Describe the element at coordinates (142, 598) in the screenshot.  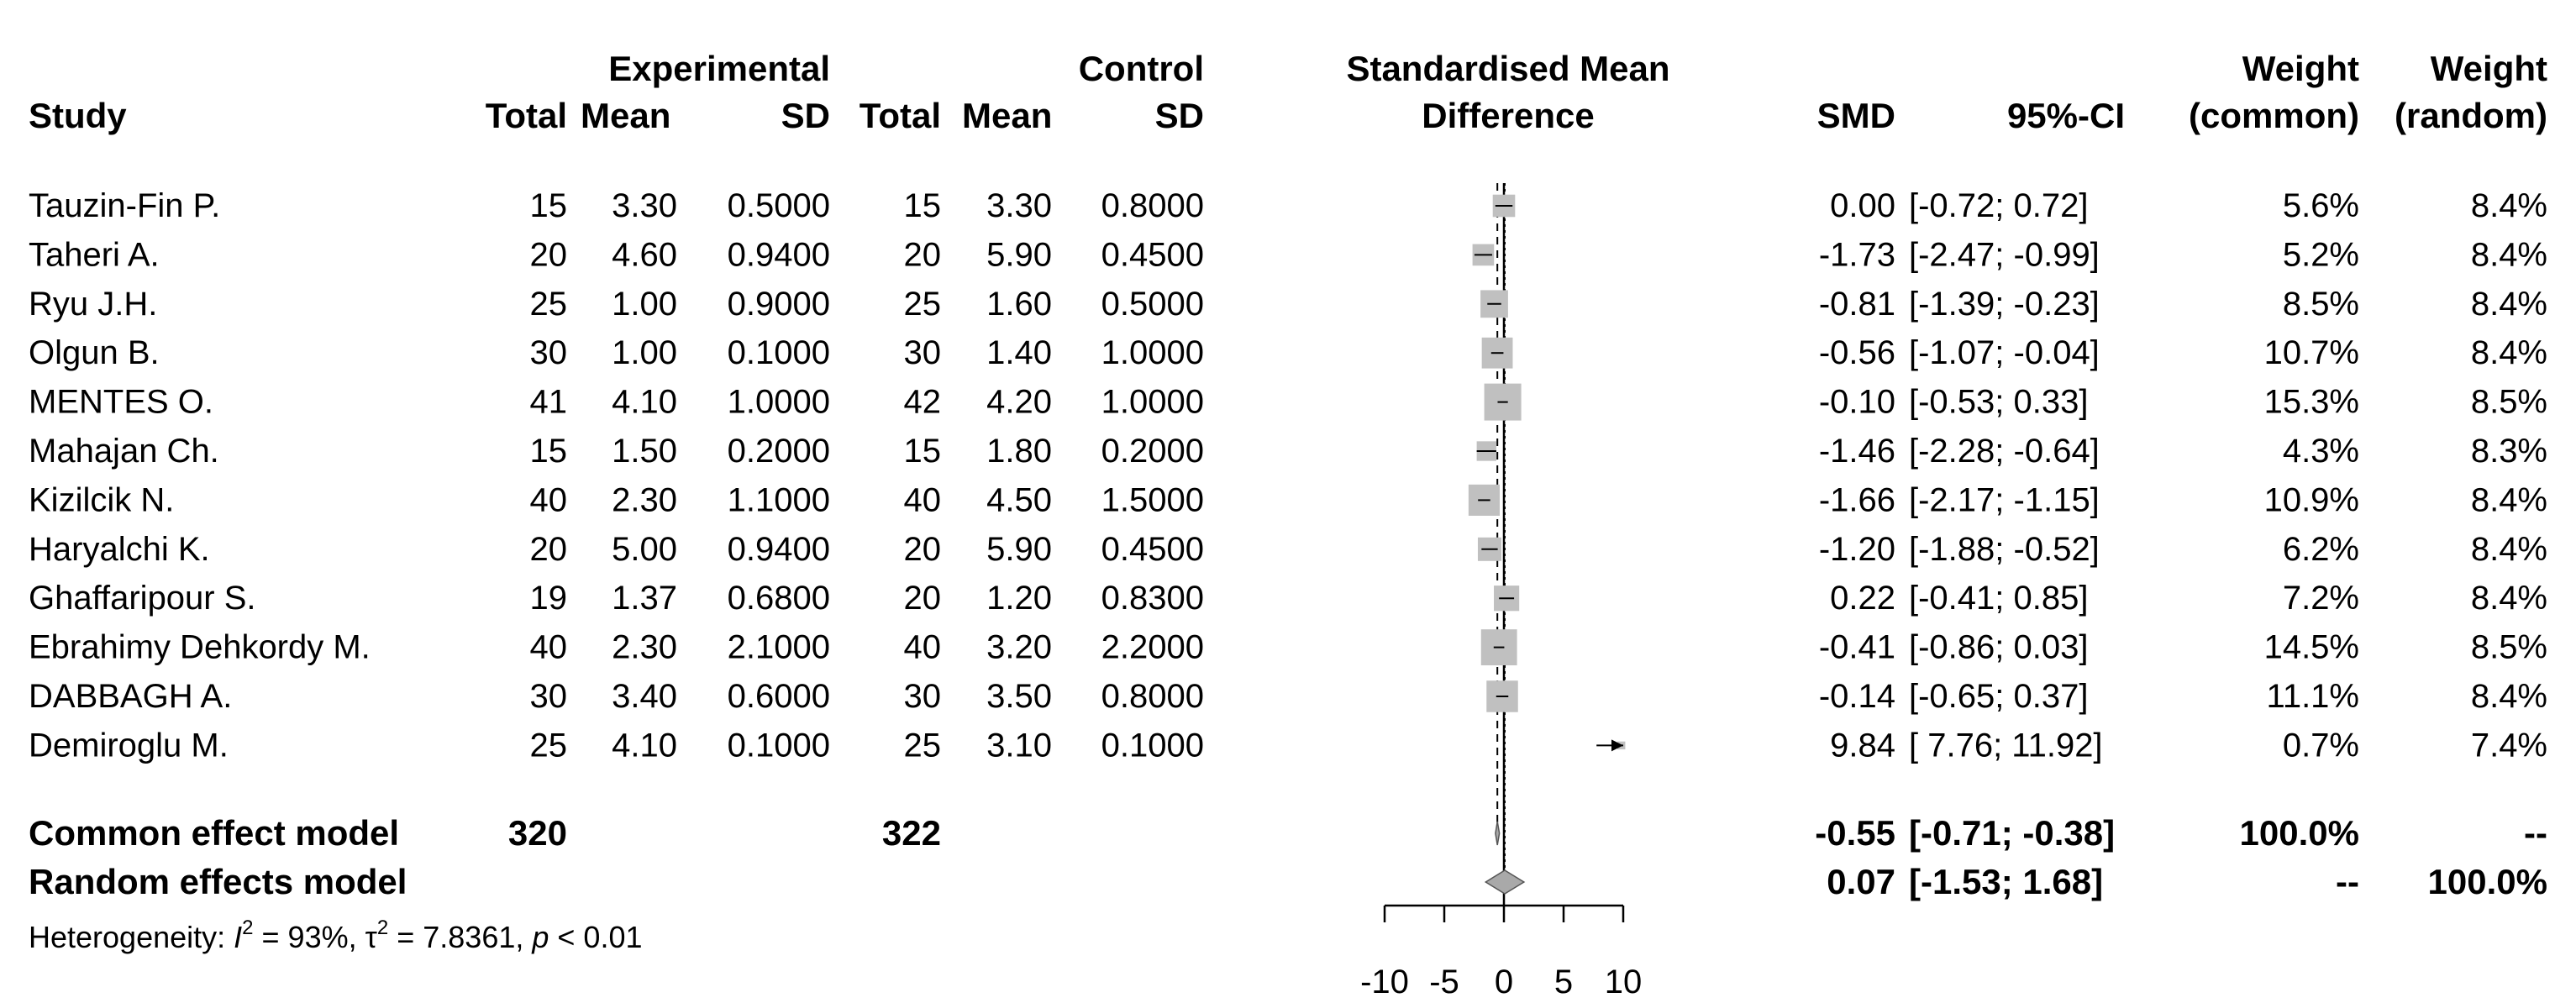
I see `study-name: Ghaffaripour S.` at that location.